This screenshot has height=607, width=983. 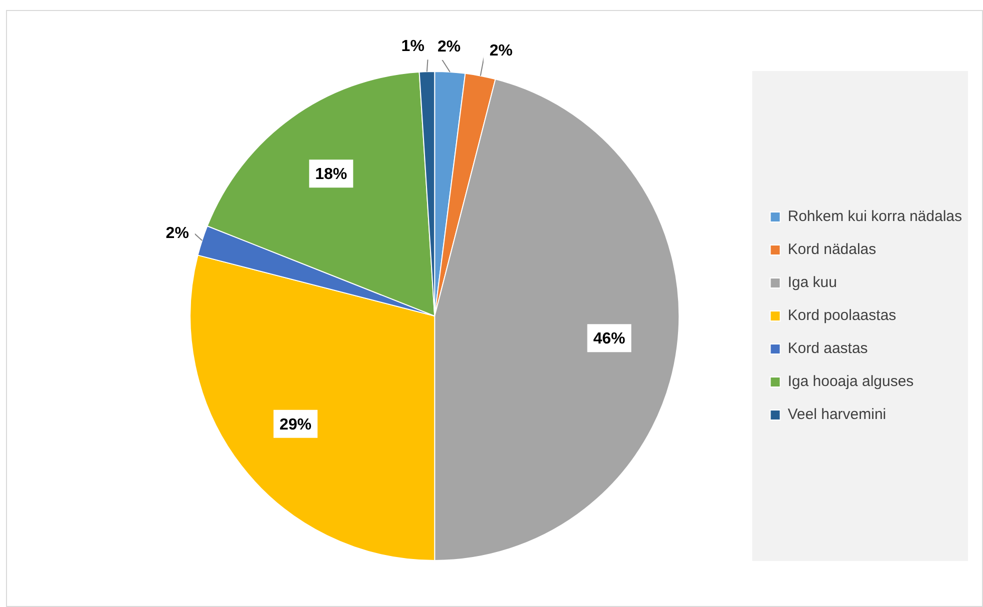 I want to click on legend-label: Kord aastas, so click(x=828, y=349).